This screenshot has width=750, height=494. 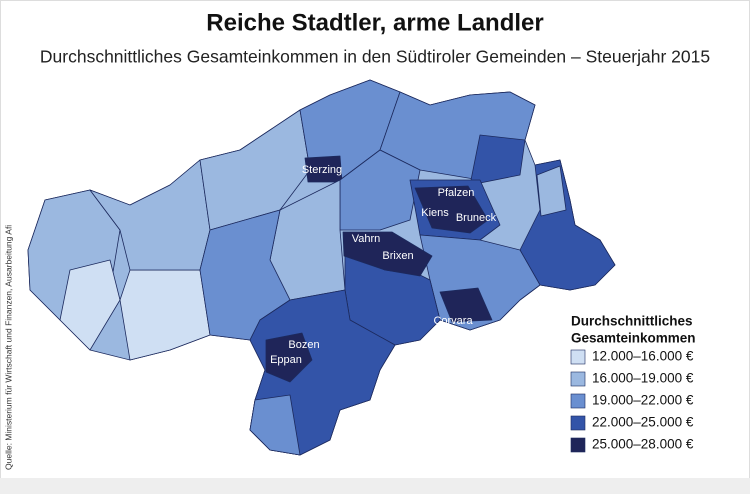 I want to click on legend-label: 25.000–28.000 €, so click(x=643, y=444).